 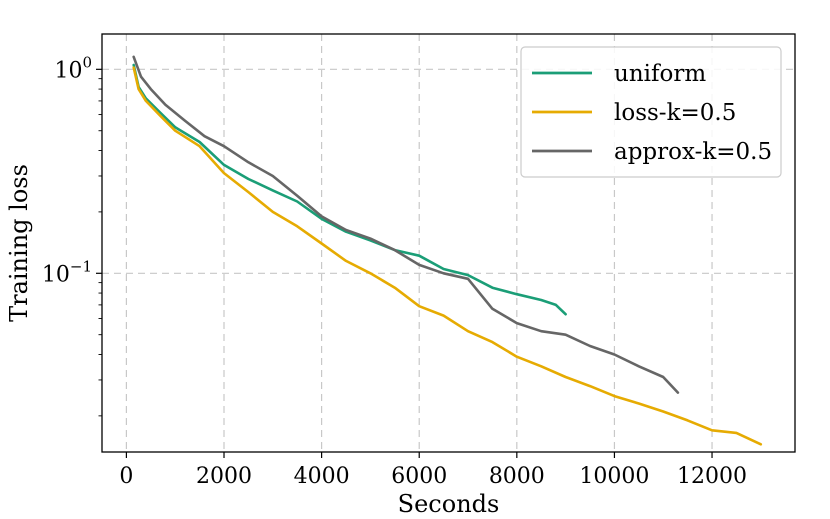 I want to click on y-tick-label: 10⁰, so click(x=73, y=68).